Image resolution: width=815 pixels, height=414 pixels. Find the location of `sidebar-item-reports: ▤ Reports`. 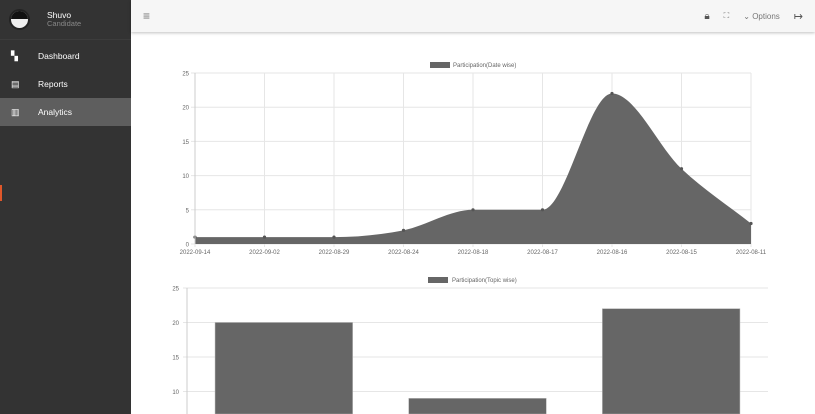

sidebar-item-reports: ▤ Reports is located at coordinates (65, 84).